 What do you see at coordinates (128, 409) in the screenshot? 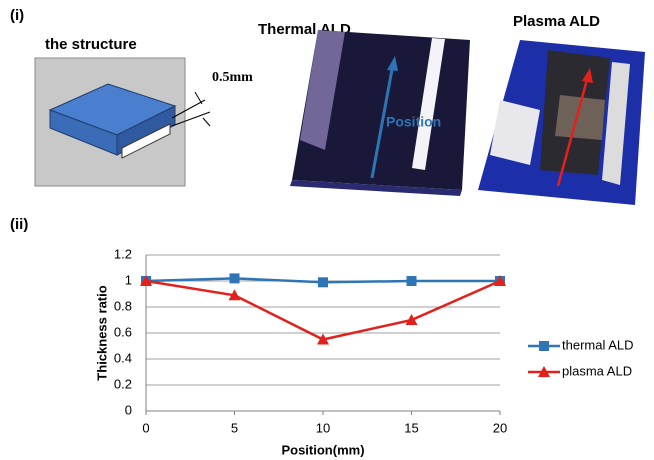
I see `y-tick-label: 0` at bounding box center [128, 409].